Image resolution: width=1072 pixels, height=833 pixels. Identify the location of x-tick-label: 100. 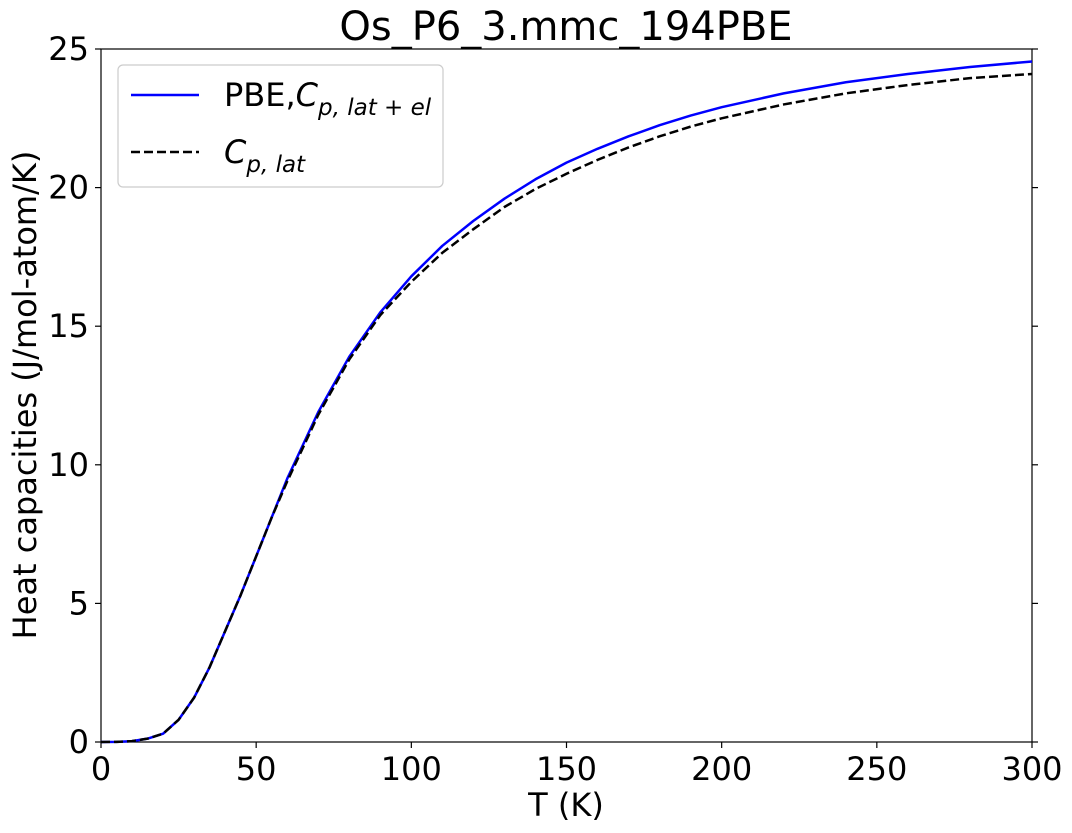
(411, 769).